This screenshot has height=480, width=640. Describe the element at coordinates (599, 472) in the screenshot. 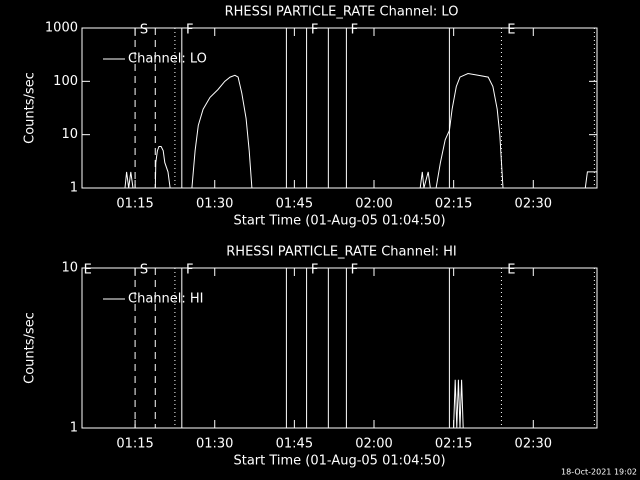

I see `timestamp: 18-Oct-2021 19:02` at that location.